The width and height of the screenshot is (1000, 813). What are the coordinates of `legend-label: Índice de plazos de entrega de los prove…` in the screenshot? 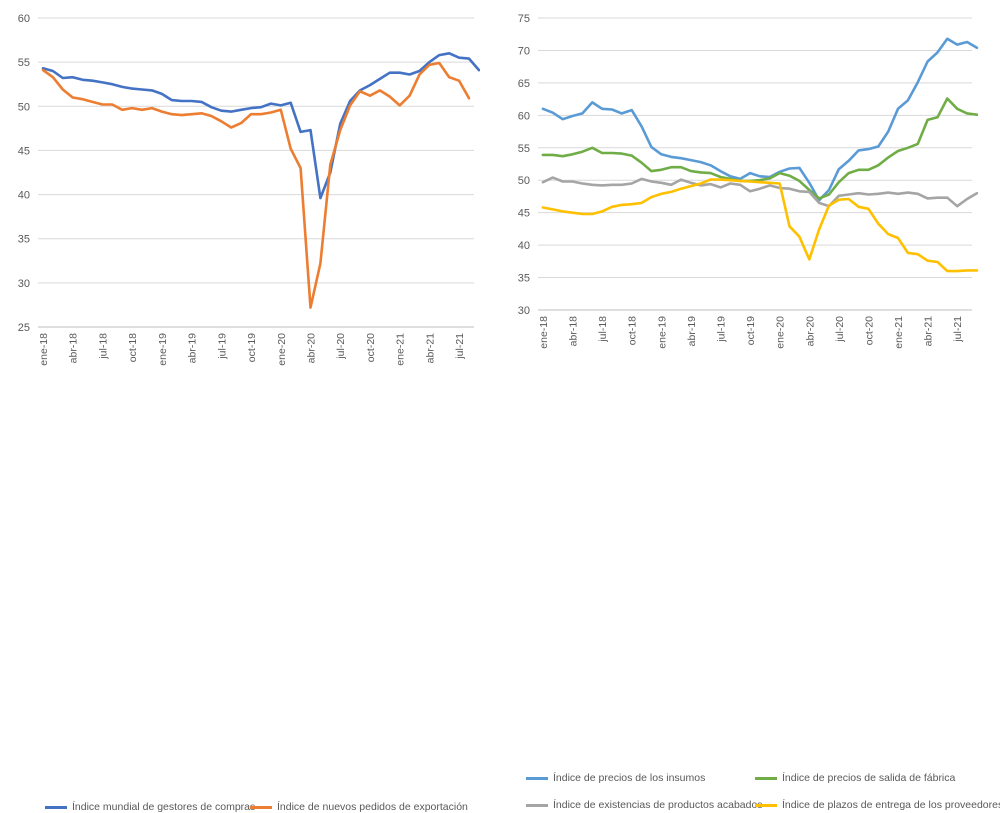 It's located at (891, 805).